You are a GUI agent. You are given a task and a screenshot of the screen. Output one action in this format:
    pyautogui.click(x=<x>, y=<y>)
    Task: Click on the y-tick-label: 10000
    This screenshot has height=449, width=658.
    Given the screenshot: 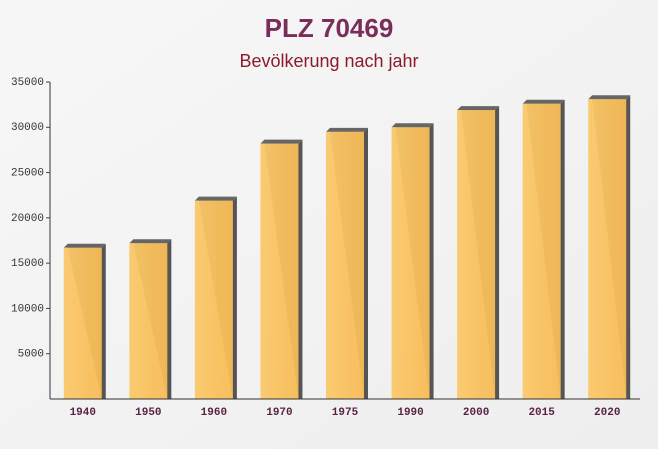 What is the action you would take?
    pyautogui.click(x=27, y=309)
    